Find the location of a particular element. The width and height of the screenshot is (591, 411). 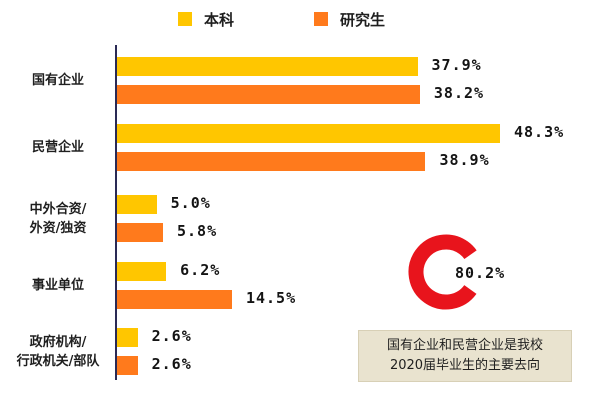

donut-value-label: 80.2% is located at coordinates (480, 273).